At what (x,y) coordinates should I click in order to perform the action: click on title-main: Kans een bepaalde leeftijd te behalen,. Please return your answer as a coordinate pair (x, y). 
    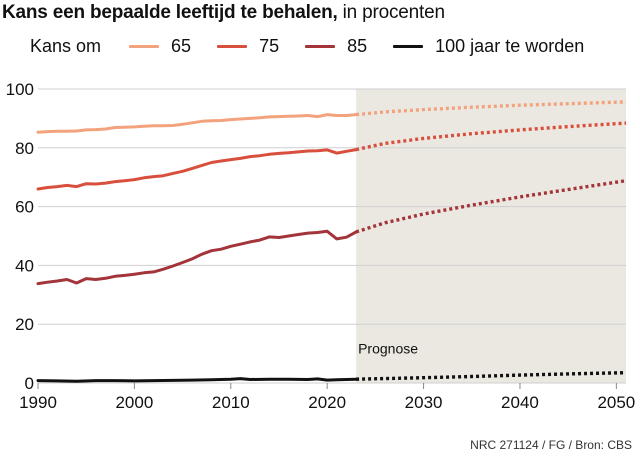
    Looking at the image, I should click on (170, 12).